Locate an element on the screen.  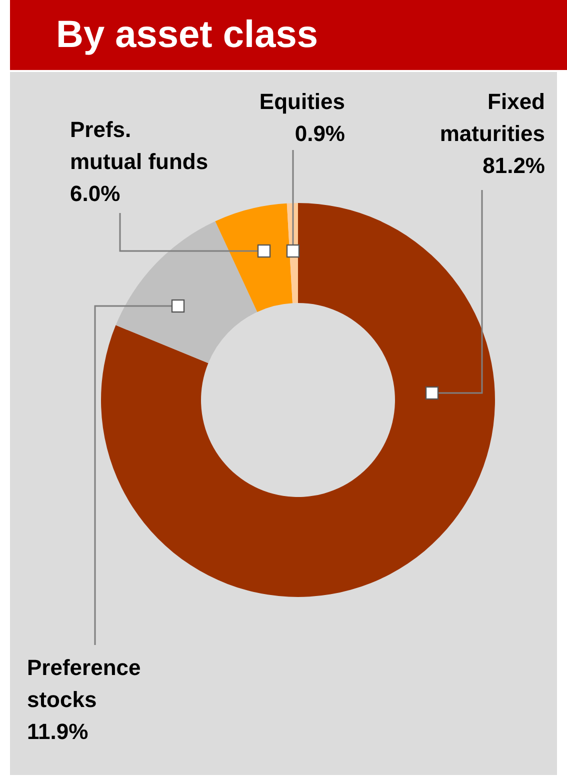
chart-title: By asset class is located at coordinates (288, 35).